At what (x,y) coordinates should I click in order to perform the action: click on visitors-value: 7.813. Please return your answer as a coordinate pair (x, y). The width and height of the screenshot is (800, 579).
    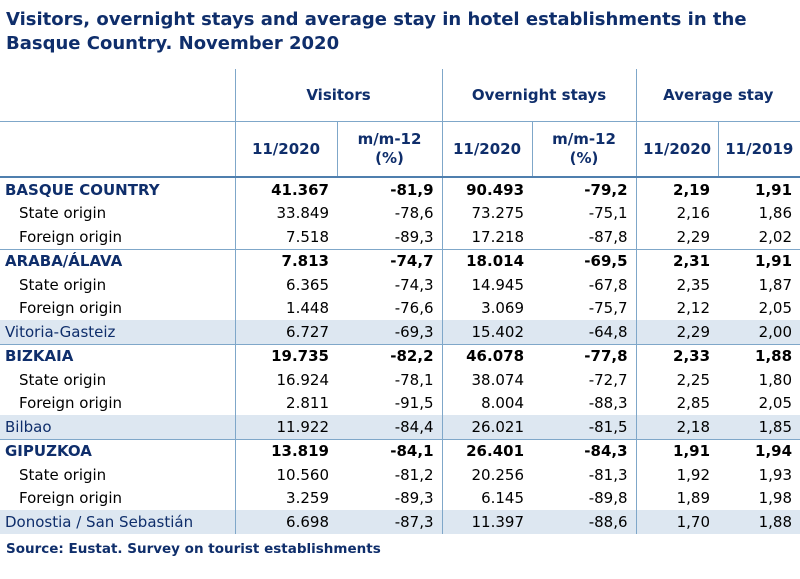
    Looking at the image, I should click on (285, 260).